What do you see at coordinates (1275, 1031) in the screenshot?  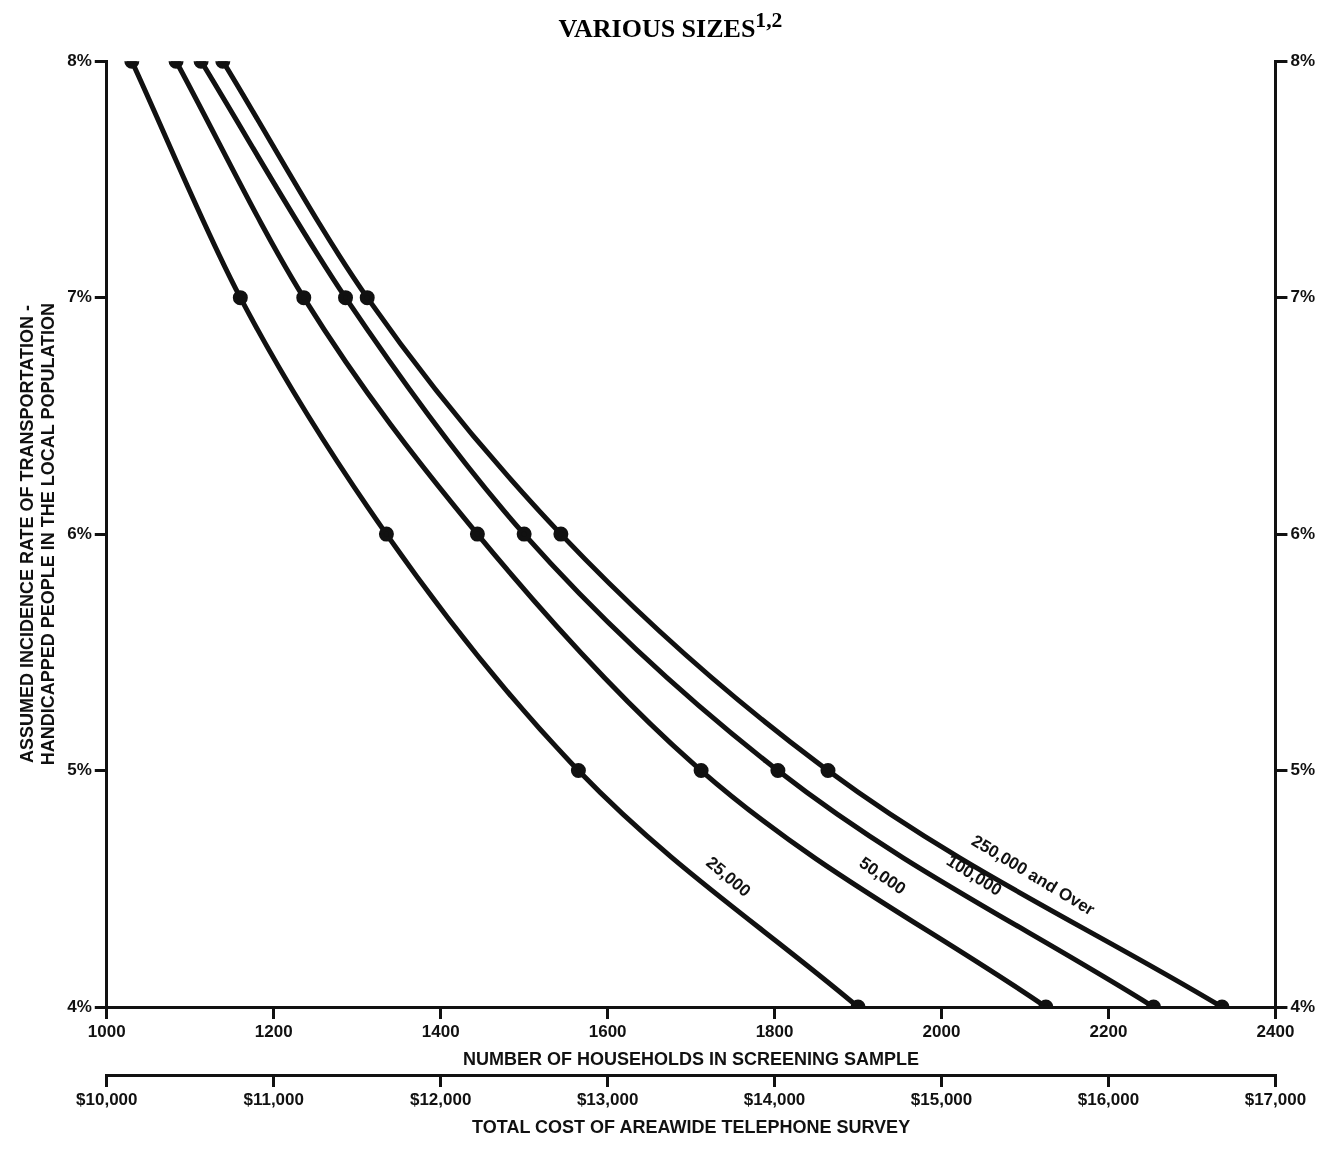 I see `x-tick-label: 2400` at bounding box center [1275, 1031].